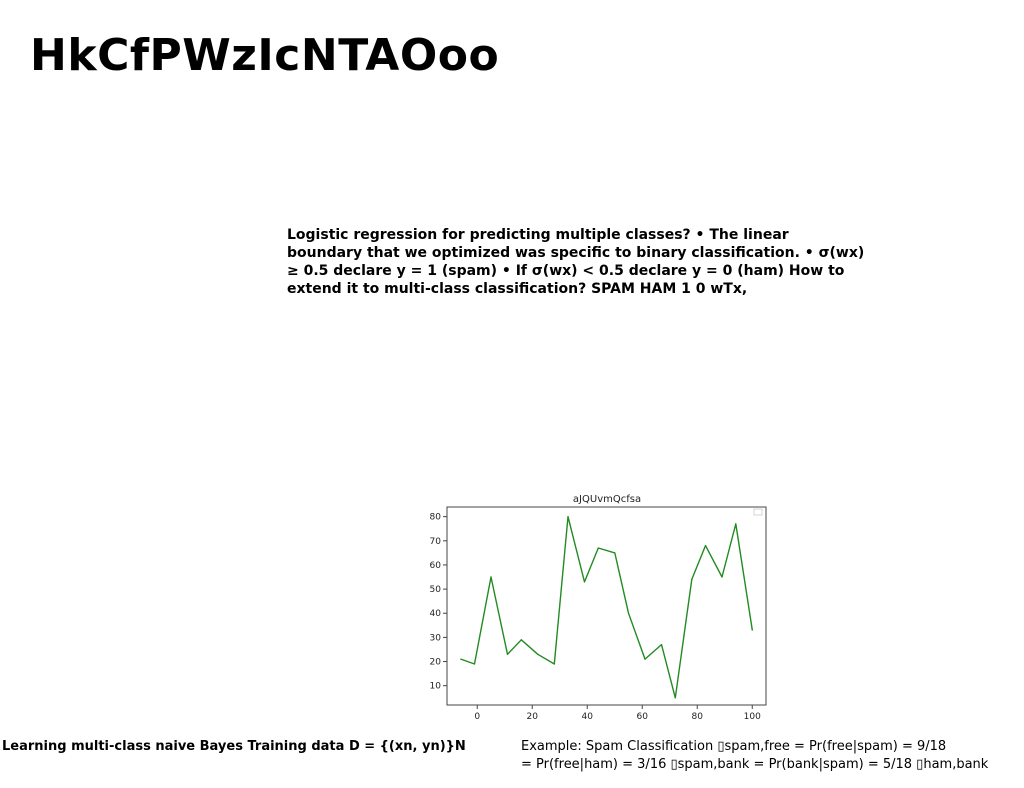 Image resolution: width=1024 pixels, height=788 pixels. I want to click on x-tick-label: 20, so click(533, 716).